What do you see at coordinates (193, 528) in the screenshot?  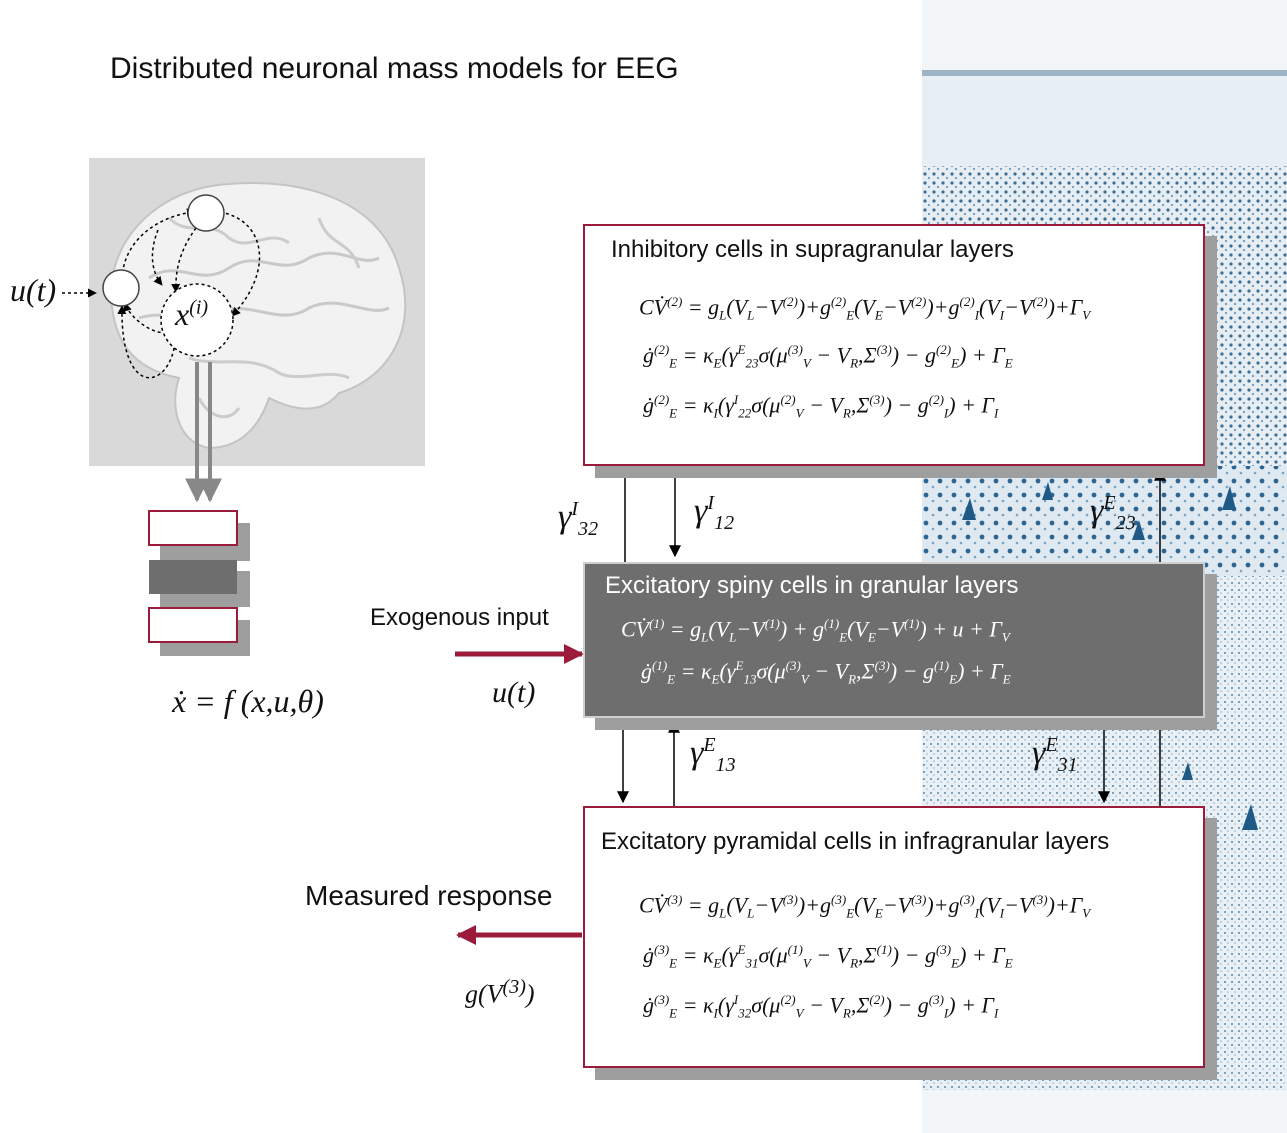 I see `layer-stack-top` at bounding box center [193, 528].